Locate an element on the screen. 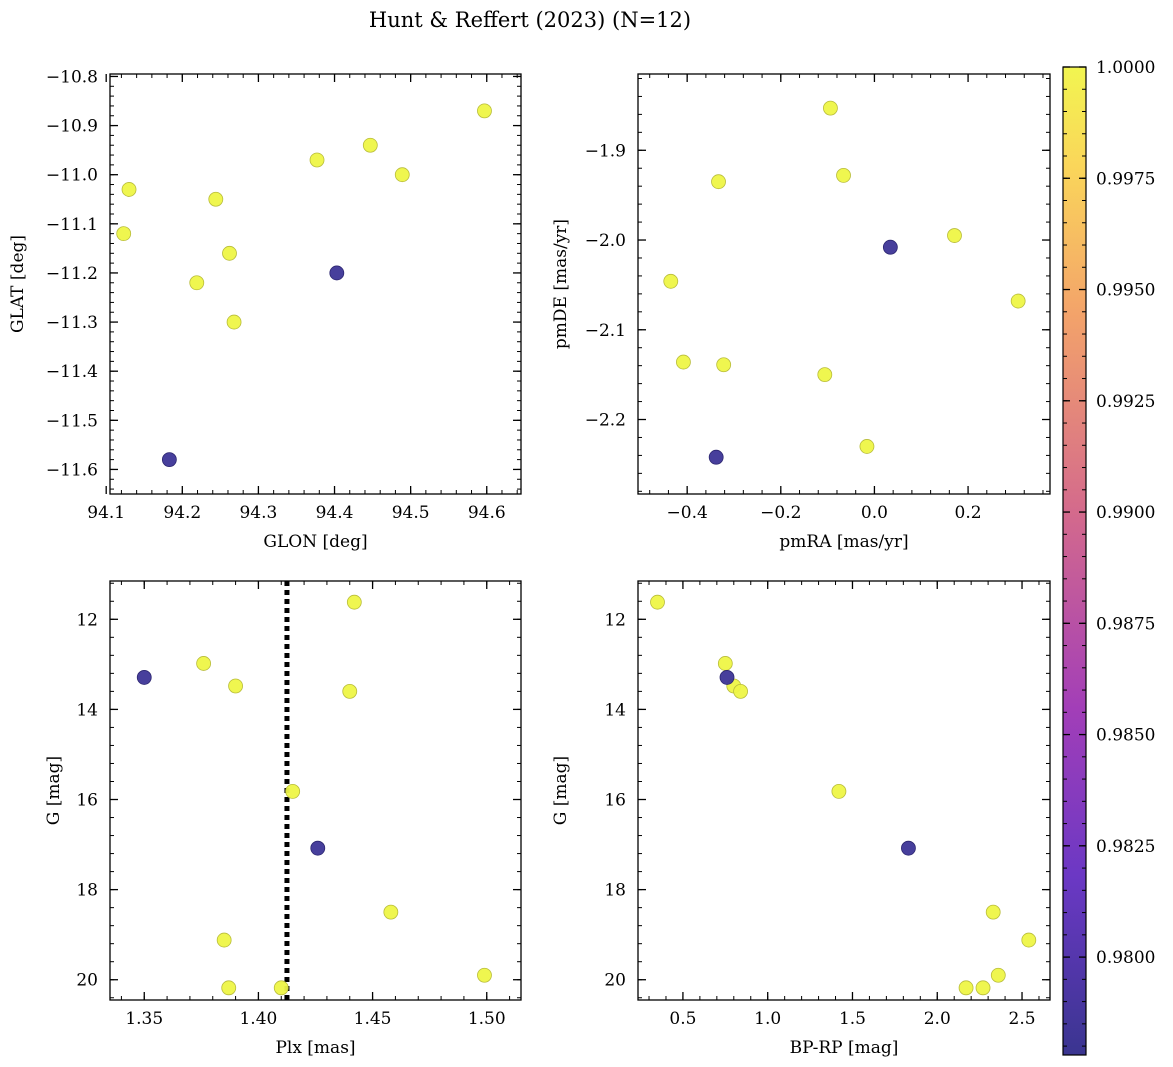  y-tick-label: −10.9 is located at coordinates (72, 127).